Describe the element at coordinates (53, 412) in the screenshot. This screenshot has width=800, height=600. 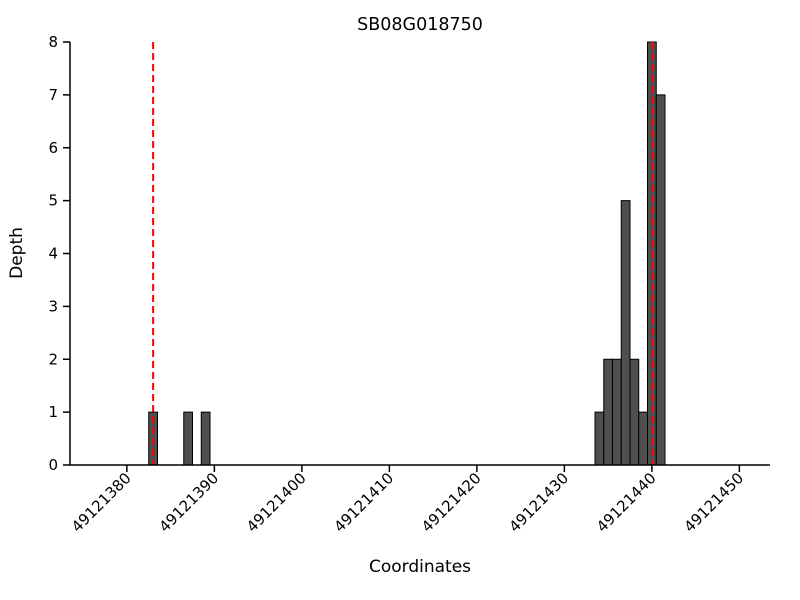
I see `y-tick-label: 1` at that location.